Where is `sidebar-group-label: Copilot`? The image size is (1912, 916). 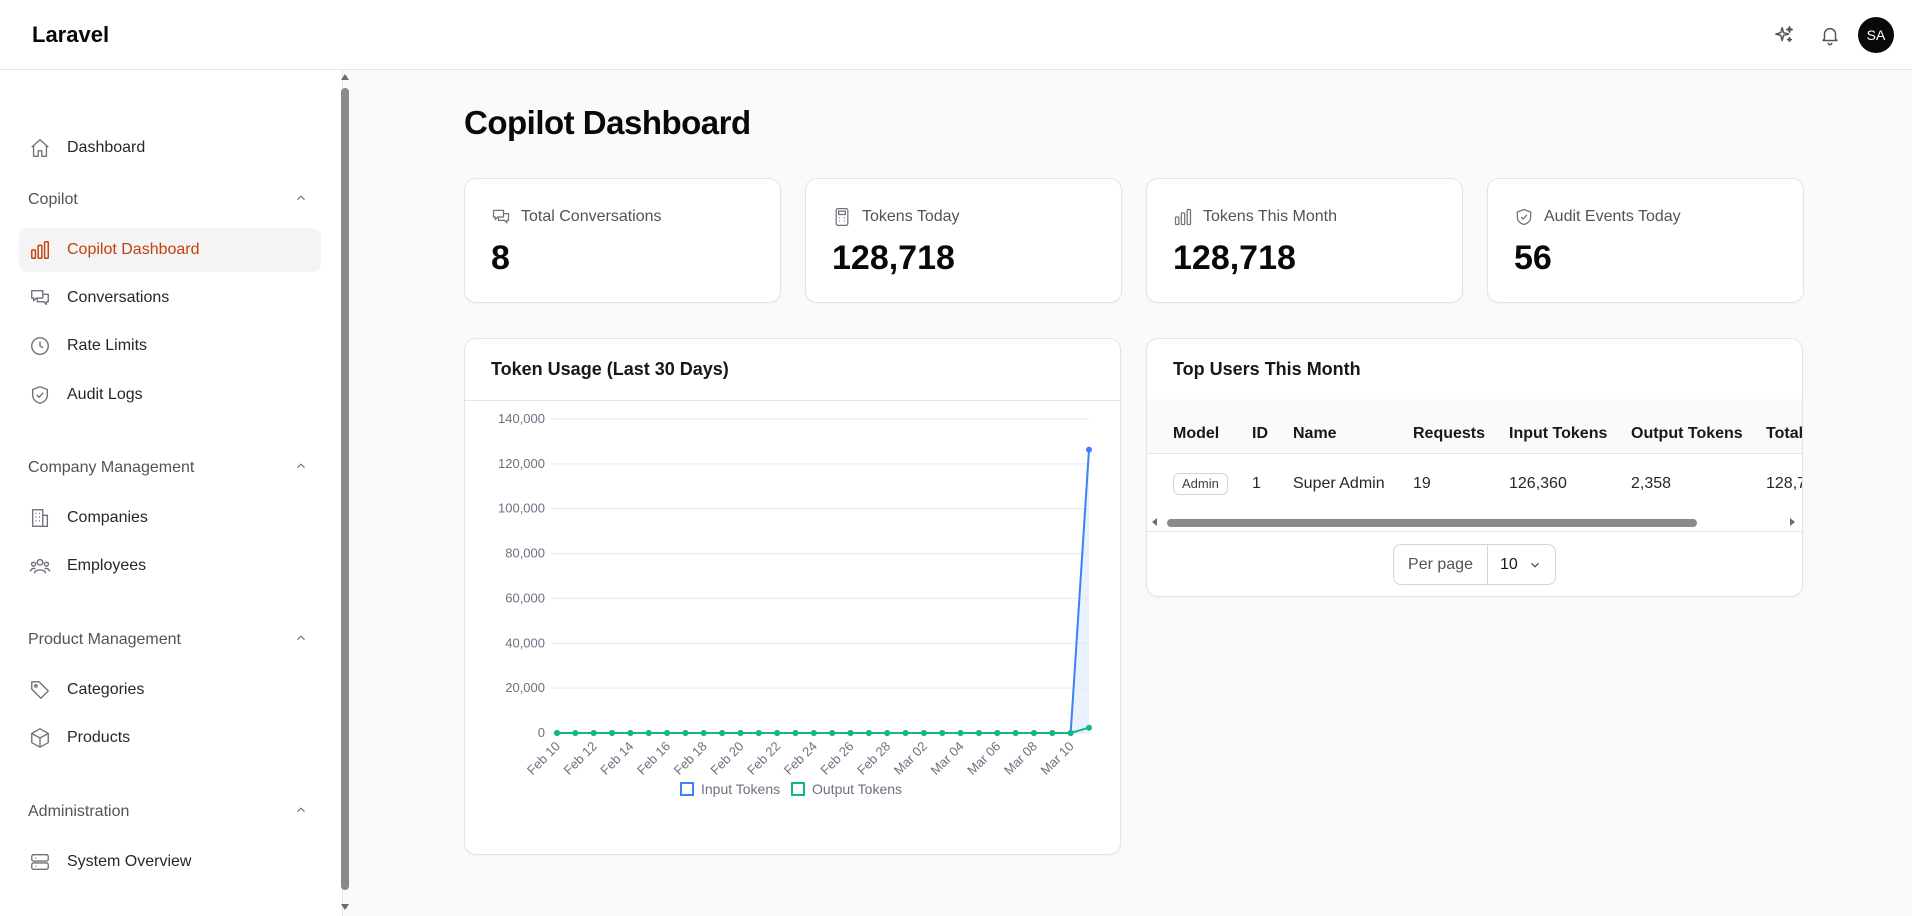
sidebar-group-label: Copilot is located at coordinates (53, 199).